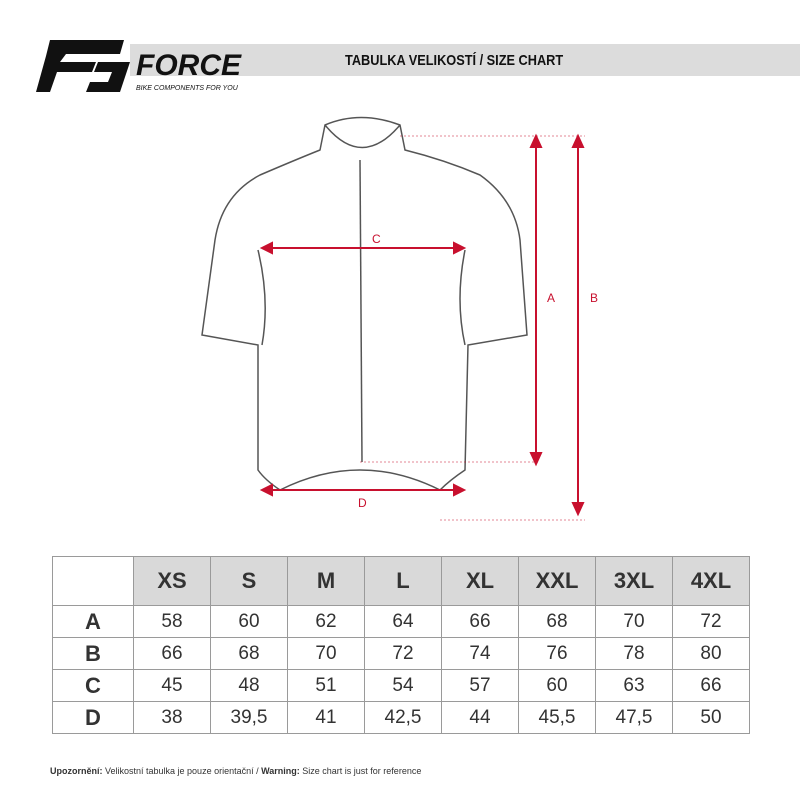 The width and height of the screenshot is (800, 800). What do you see at coordinates (376, 239) in the screenshot?
I see `label-c: C` at bounding box center [376, 239].